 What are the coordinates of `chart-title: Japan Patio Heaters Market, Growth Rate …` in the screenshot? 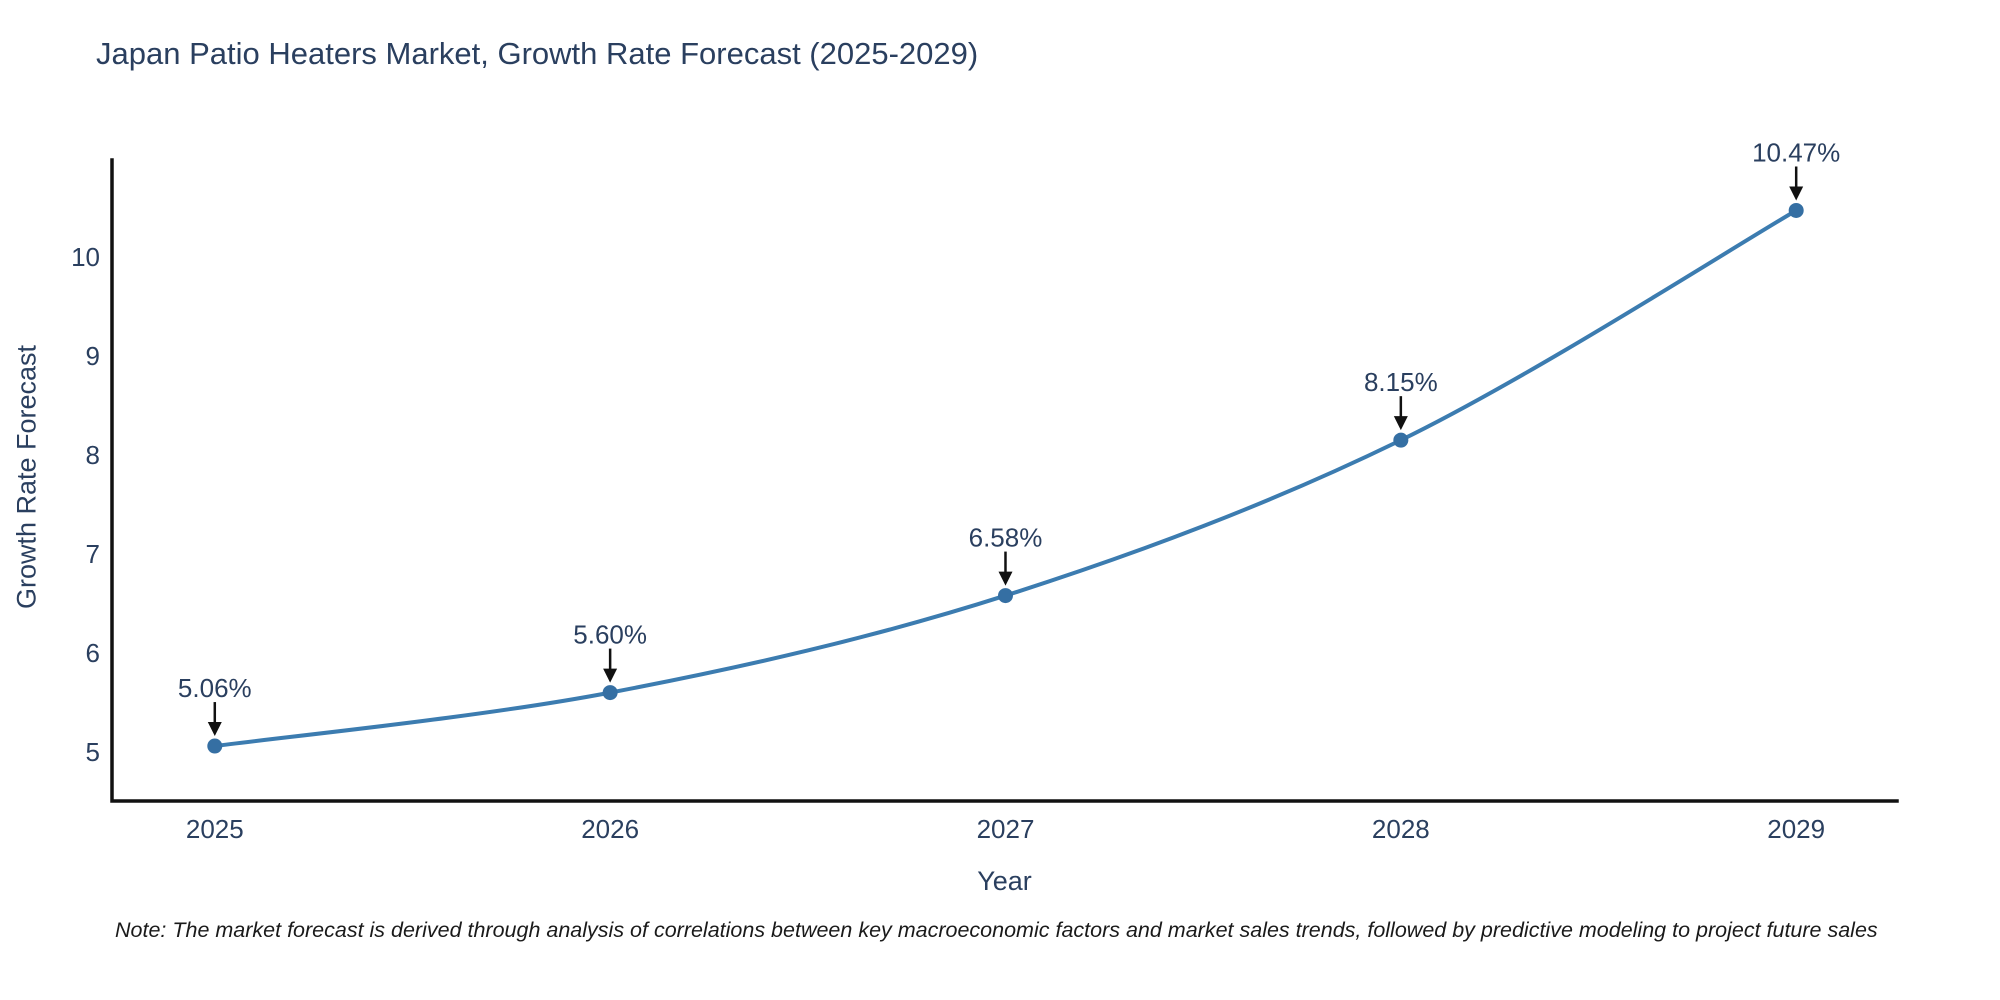 It's located at (537, 53).